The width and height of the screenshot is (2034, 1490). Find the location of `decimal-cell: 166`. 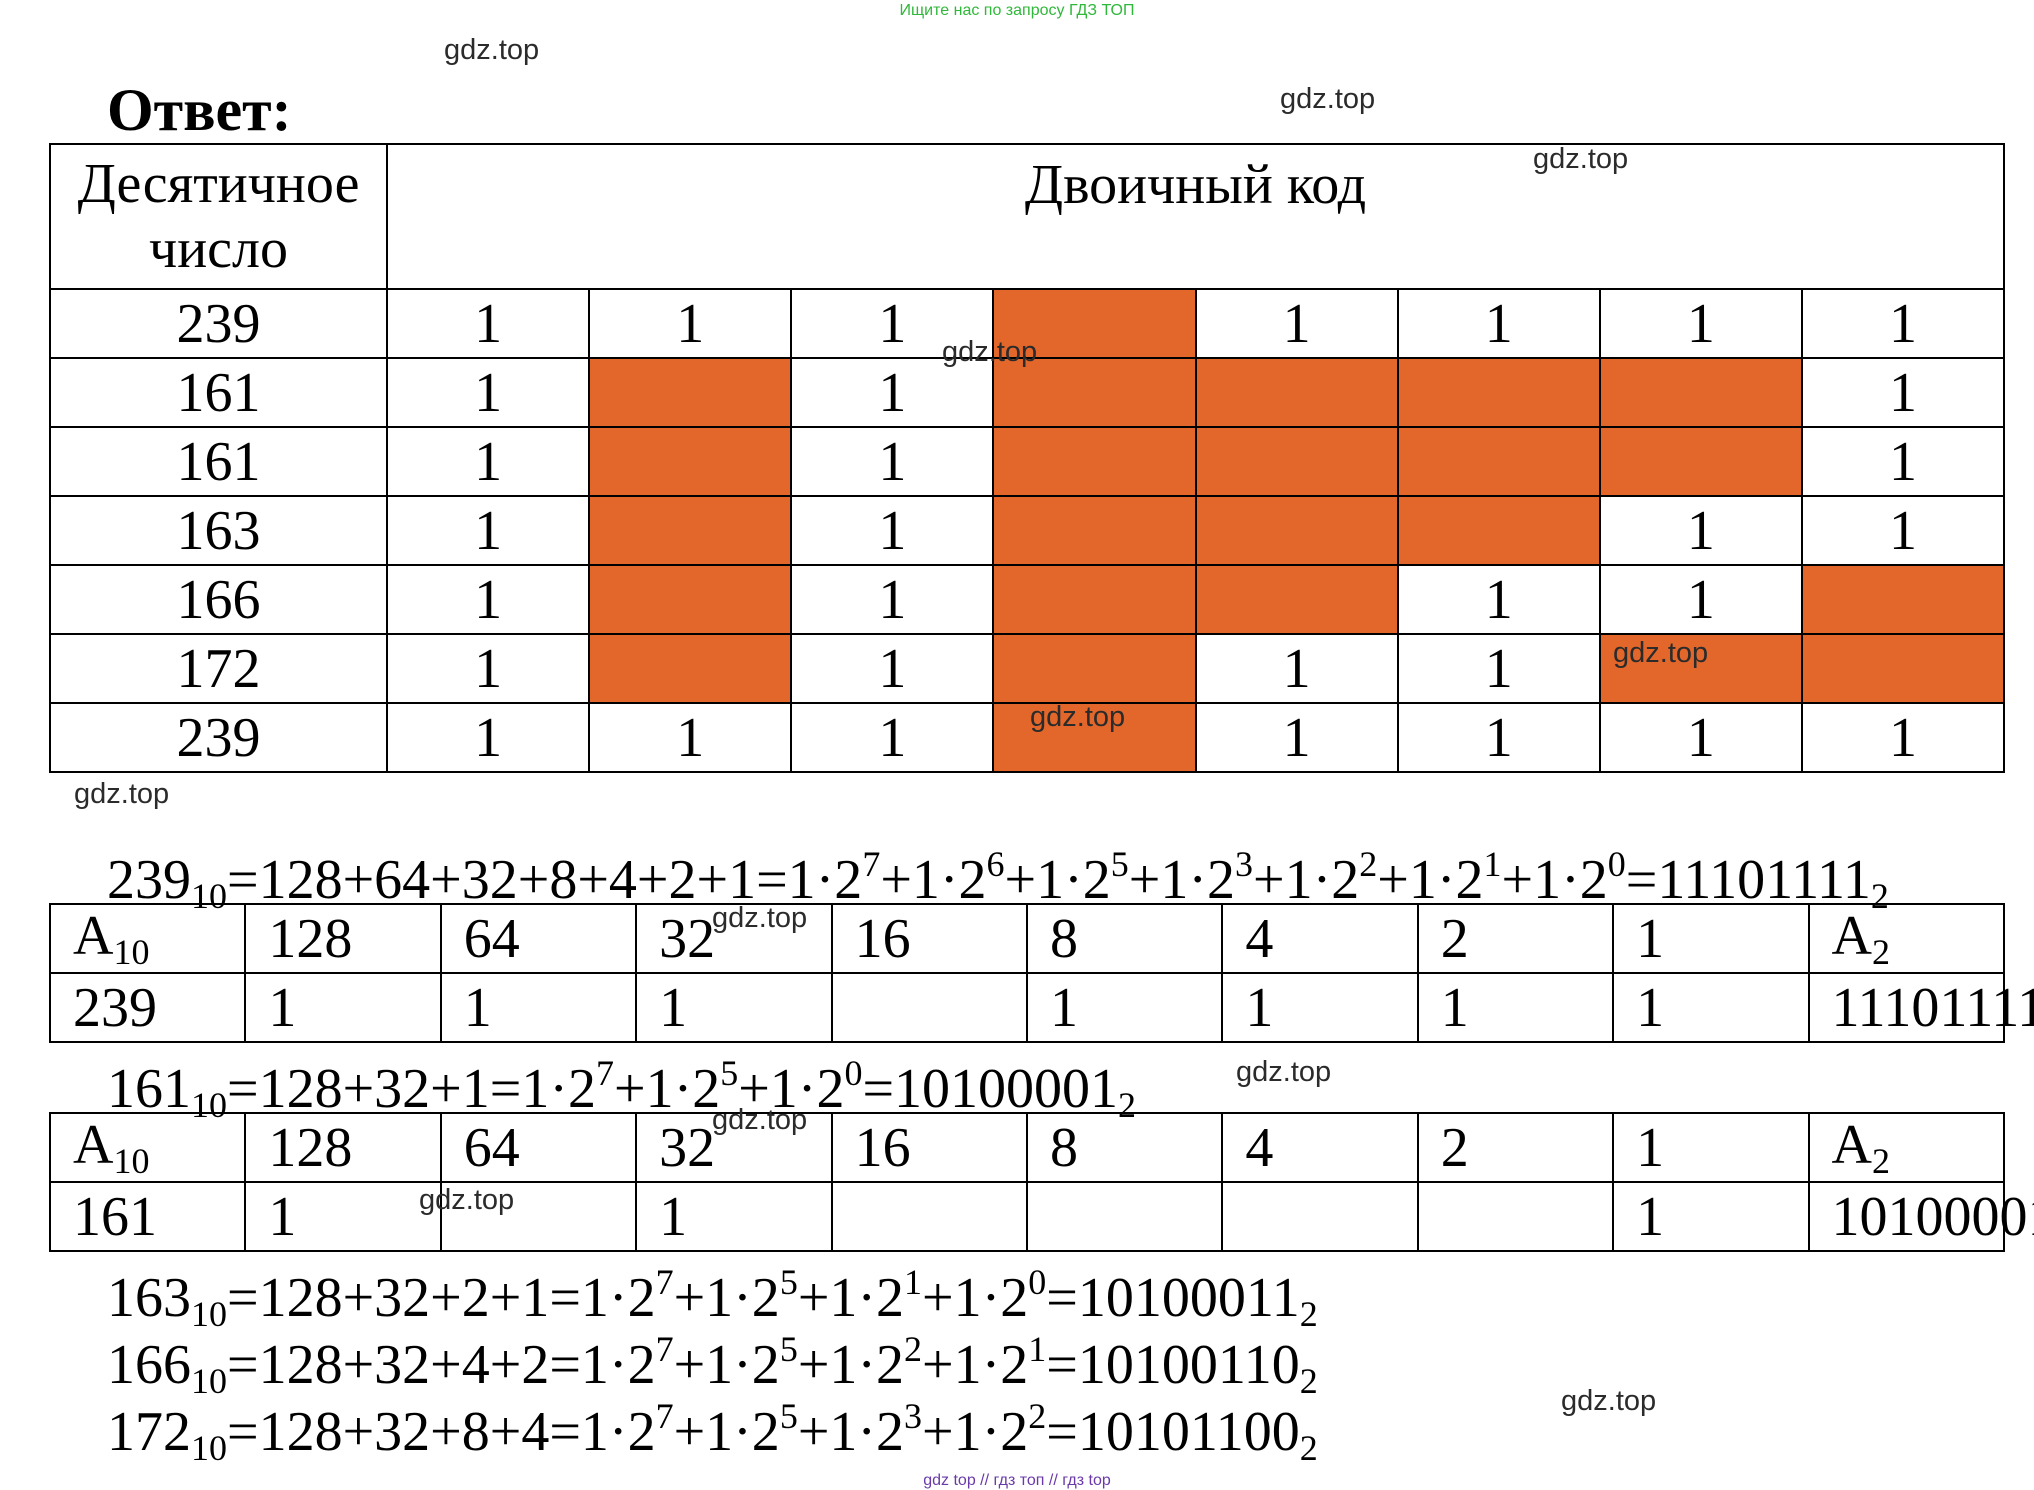

decimal-cell: 166 is located at coordinates (218, 599).